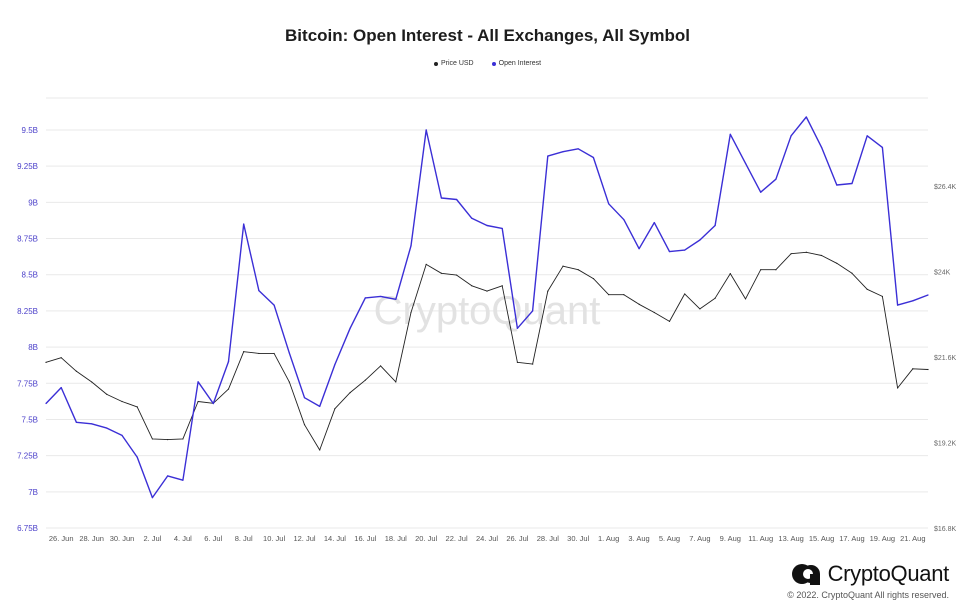  I want to click on x-tick-label: 28. Jul, so click(548, 538).